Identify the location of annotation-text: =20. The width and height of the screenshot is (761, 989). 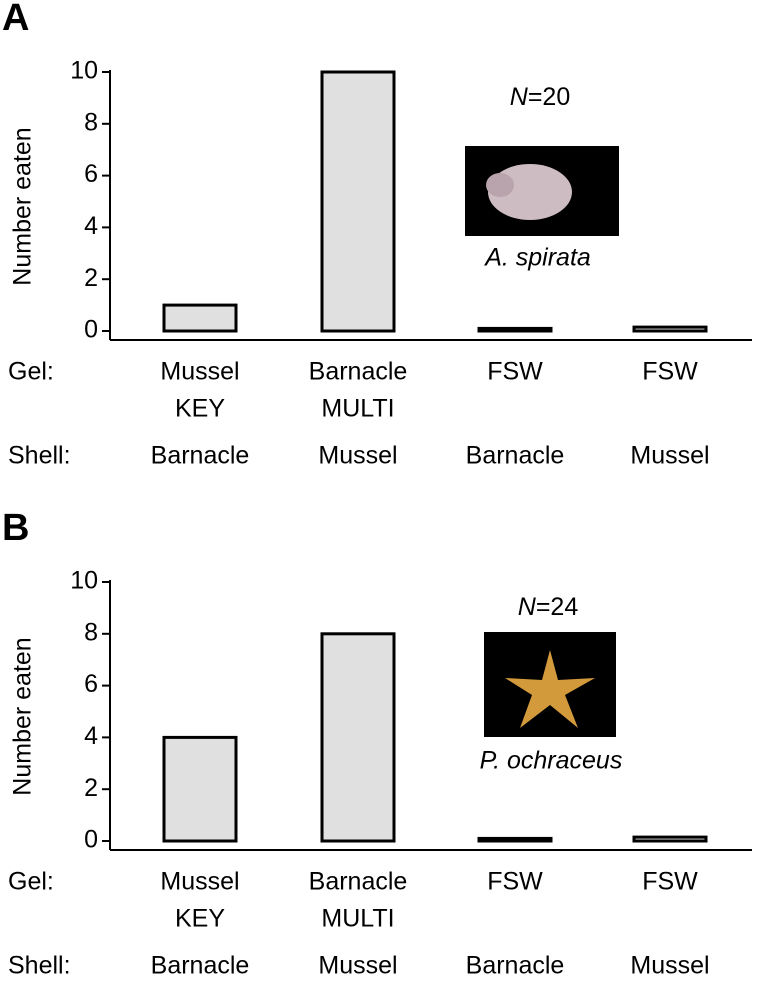
(549, 97).